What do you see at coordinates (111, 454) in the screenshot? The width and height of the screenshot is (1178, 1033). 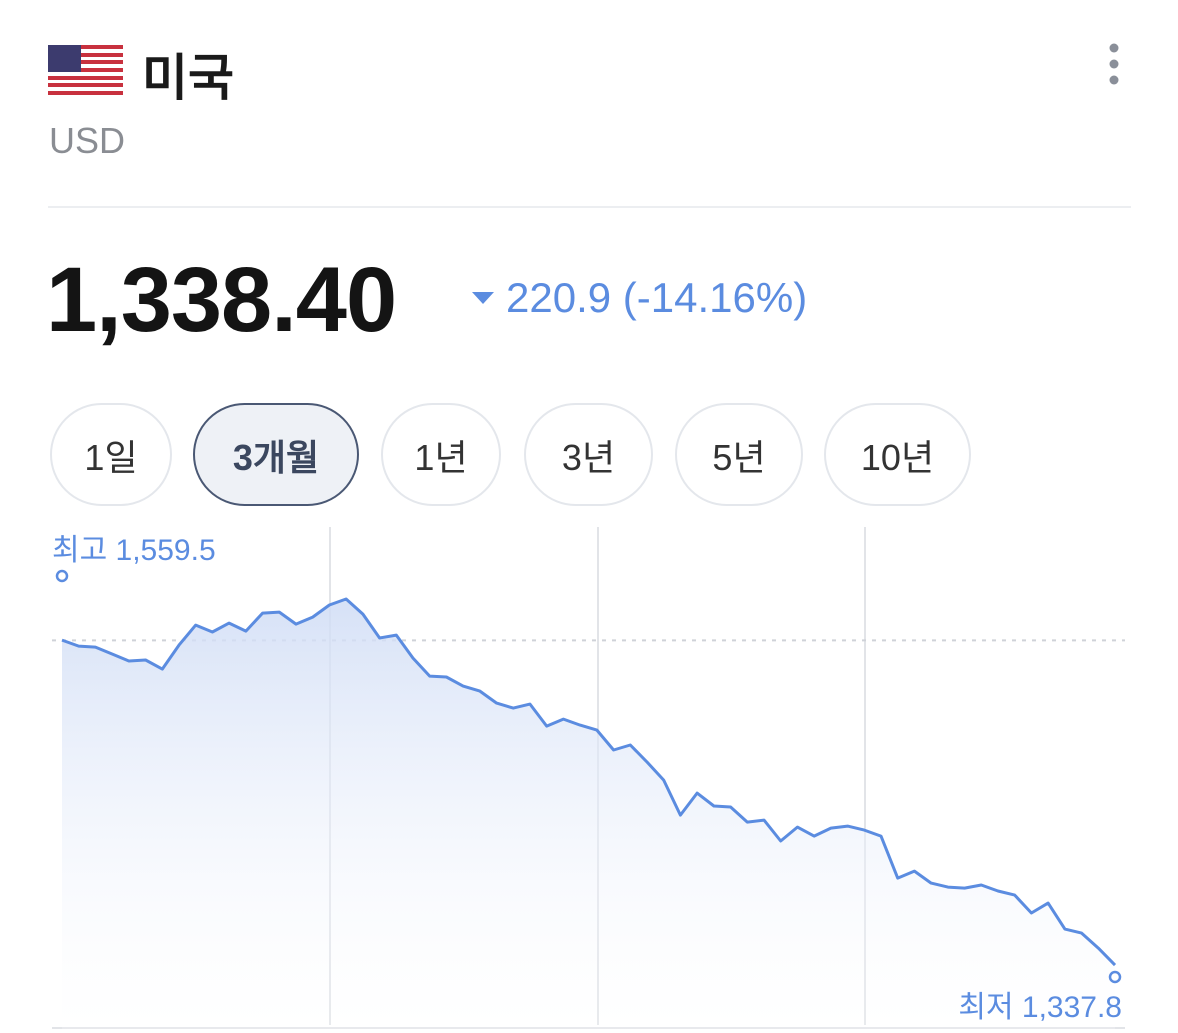 I see `period-tab: 1일` at bounding box center [111, 454].